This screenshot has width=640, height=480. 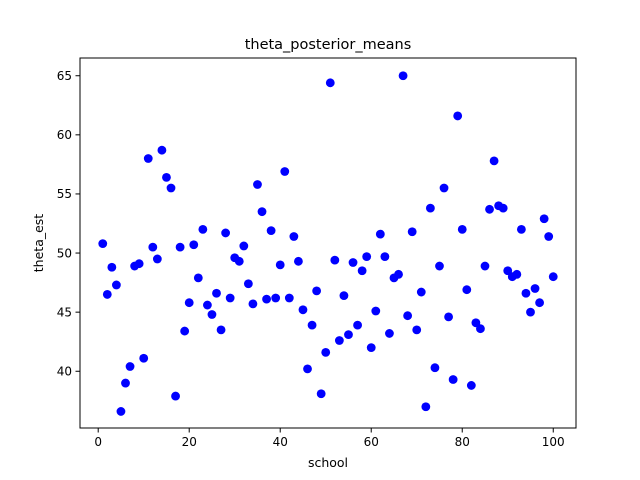 What do you see at coordinates (64, 253) in the screenshot?
I see `y-tick-label: 50` at bounding box center [64, 253].